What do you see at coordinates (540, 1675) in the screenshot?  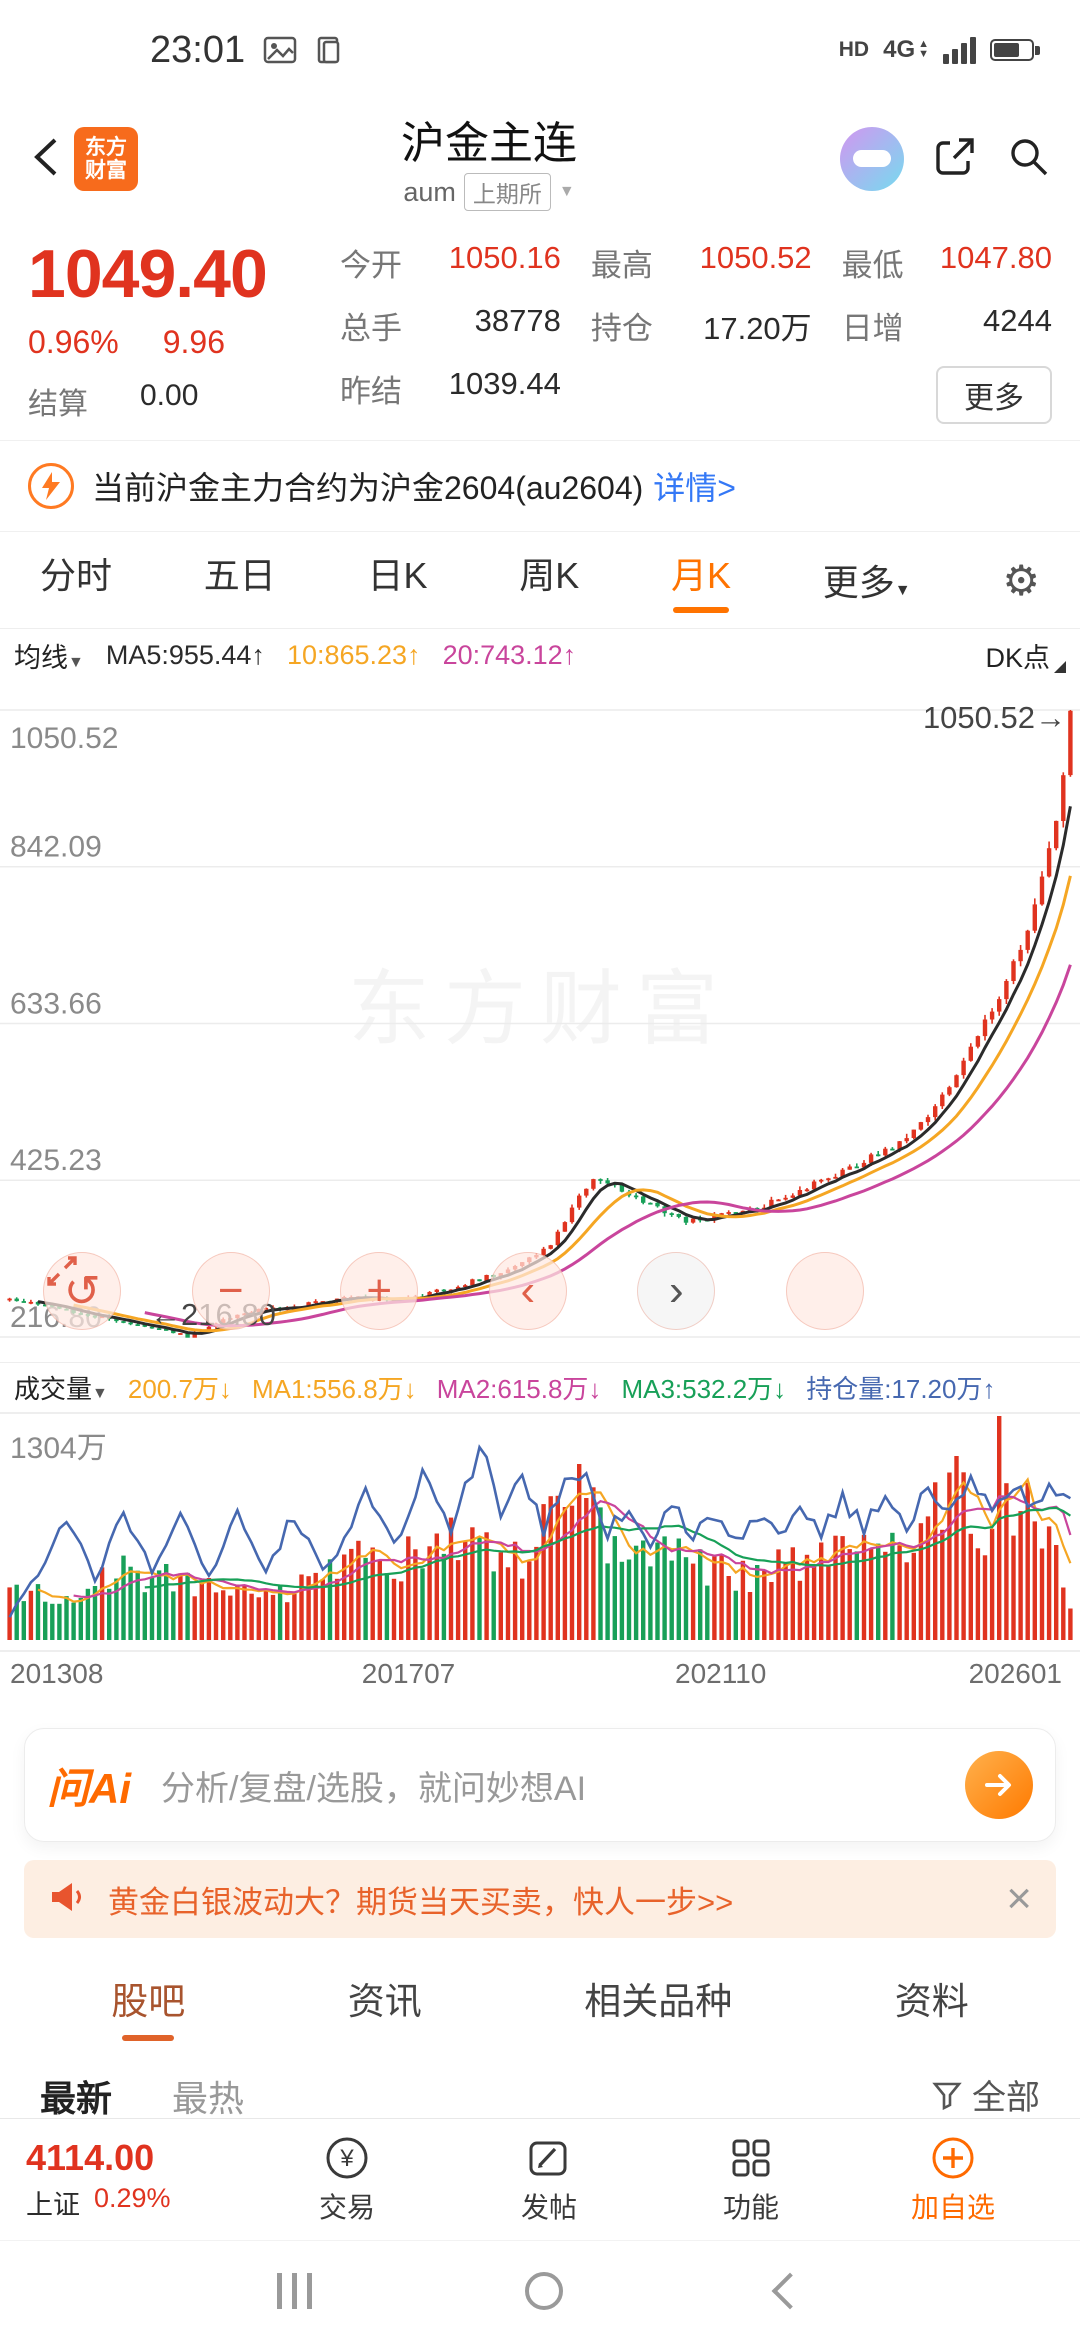 I see `x-axis: 201308 201707 202110 202601` at bounding box center [540, 1675].